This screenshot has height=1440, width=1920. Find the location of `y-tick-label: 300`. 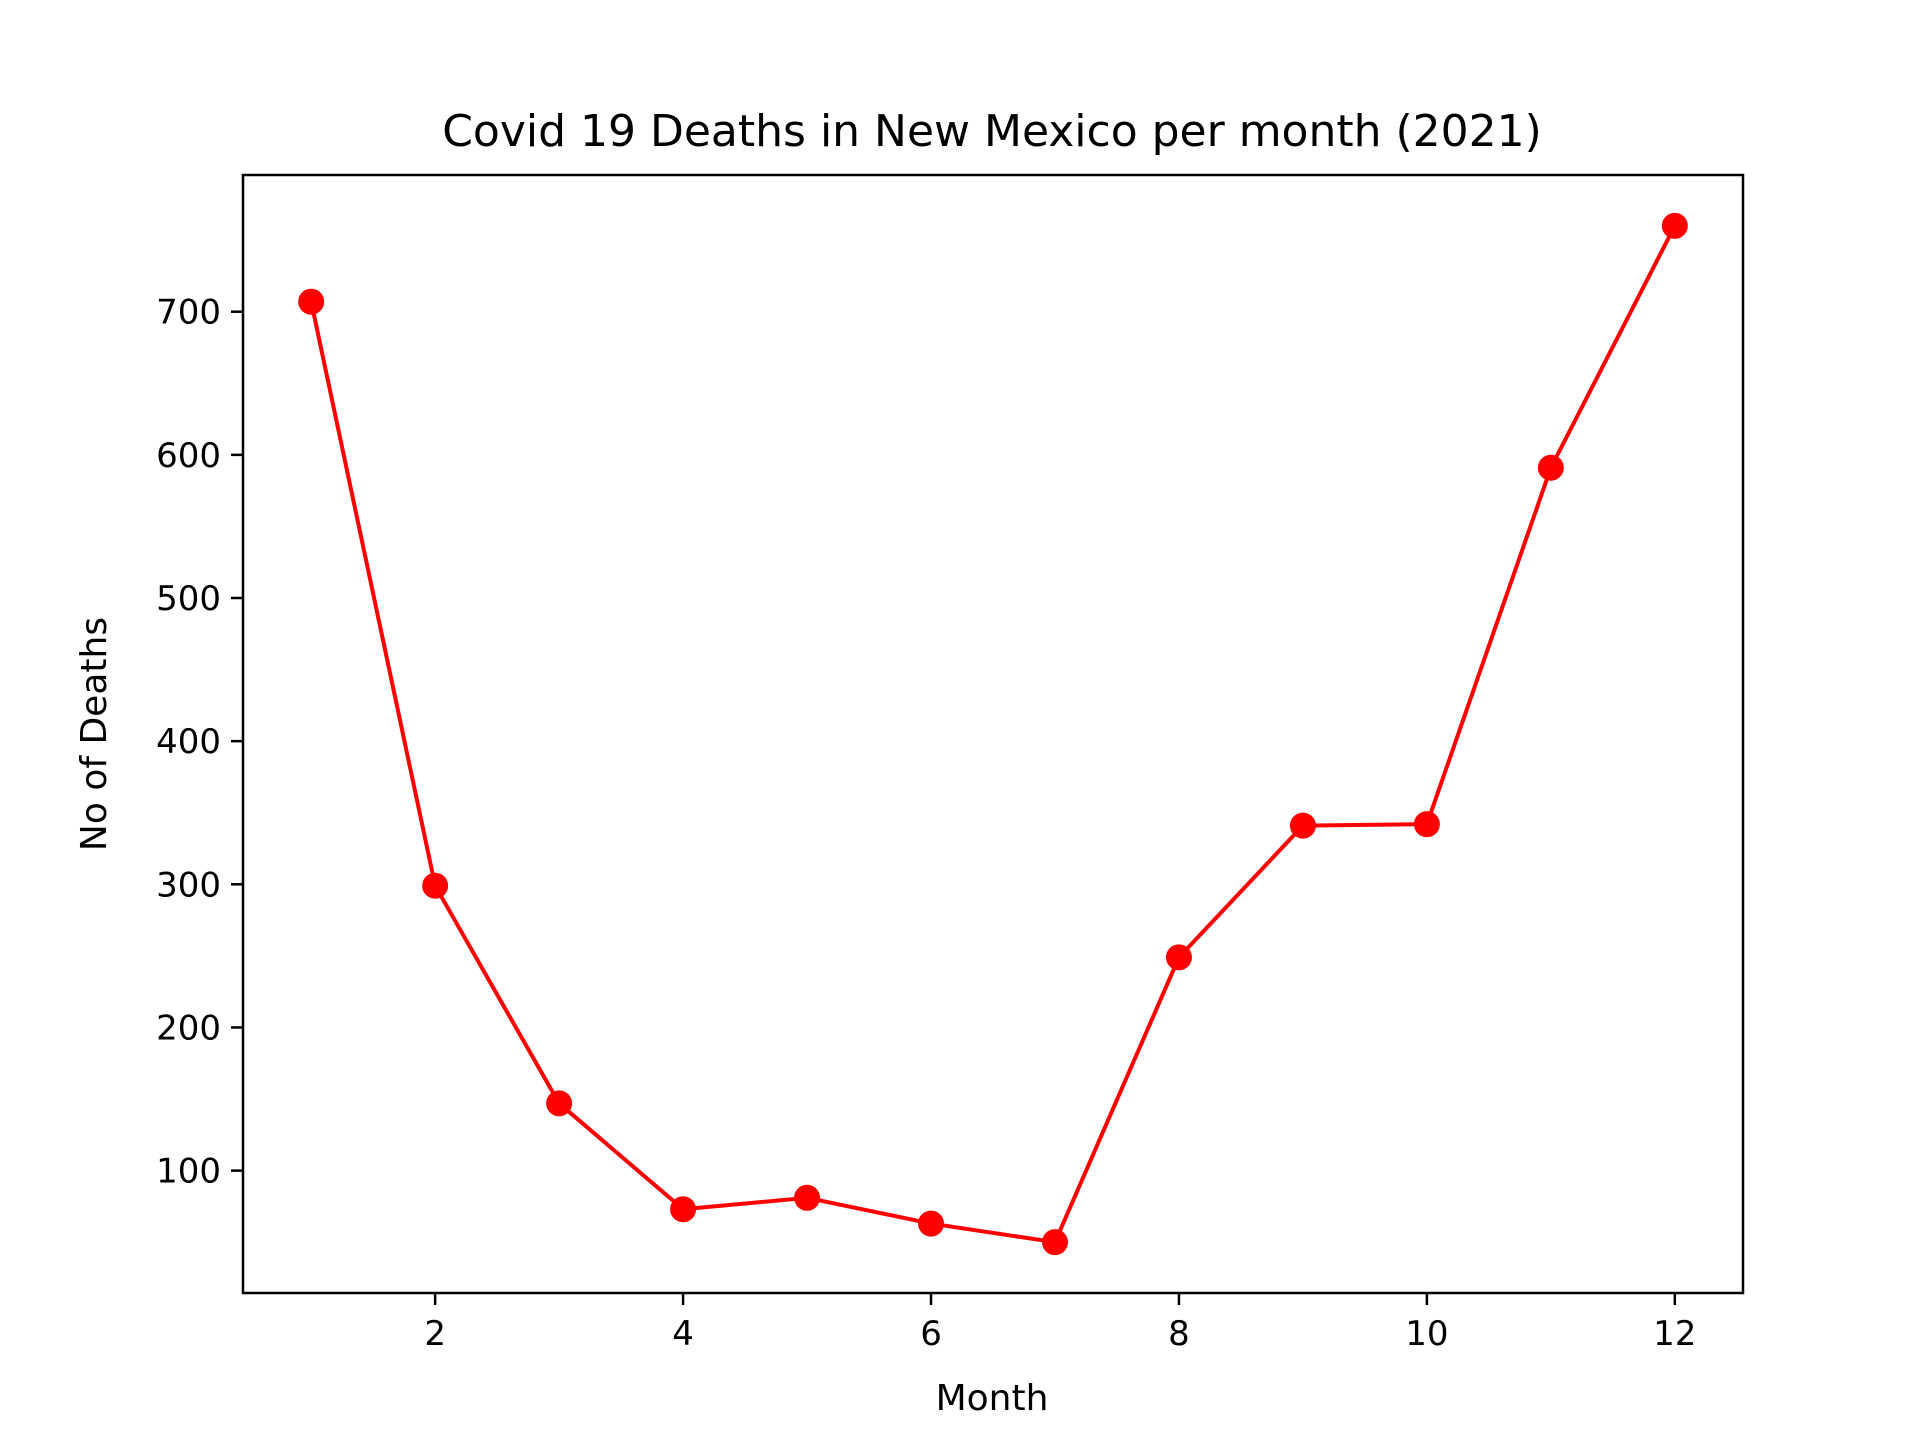

y-tick-label: 300 is located at coordinates (188, 885).